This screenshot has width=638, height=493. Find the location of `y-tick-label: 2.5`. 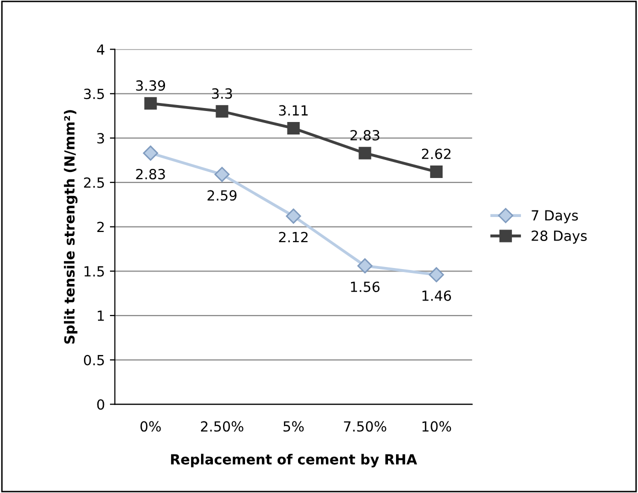

y-tick-label: 2.5 is located at coordinates (94, 182).